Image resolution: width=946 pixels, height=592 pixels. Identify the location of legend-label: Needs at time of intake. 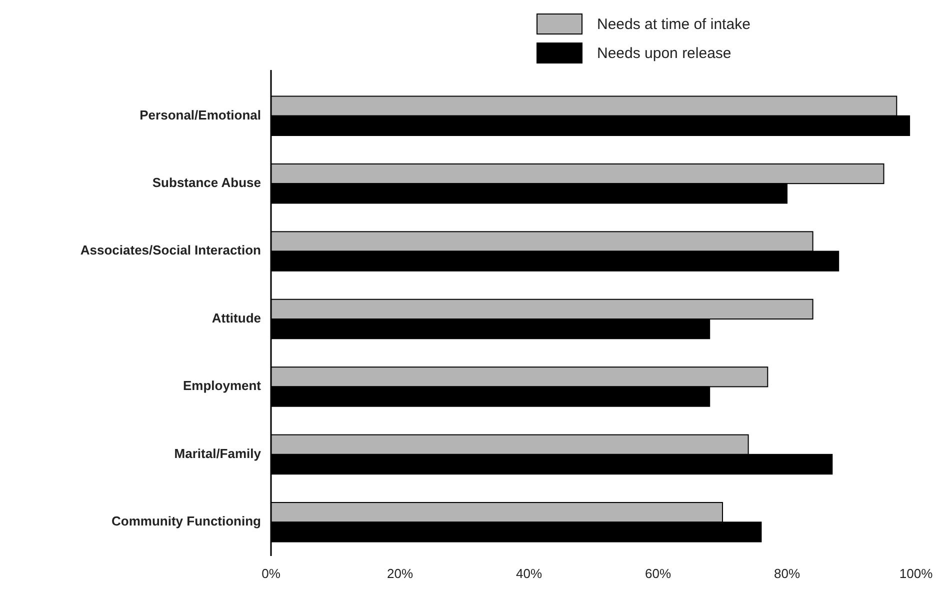
(673, 24).